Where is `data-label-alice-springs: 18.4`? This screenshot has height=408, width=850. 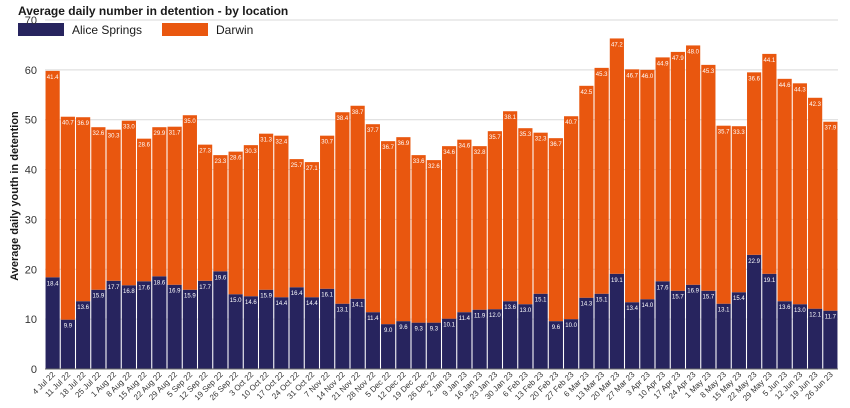 data-label-alice-springs: 18.4 is located at coordinates (53, 284).